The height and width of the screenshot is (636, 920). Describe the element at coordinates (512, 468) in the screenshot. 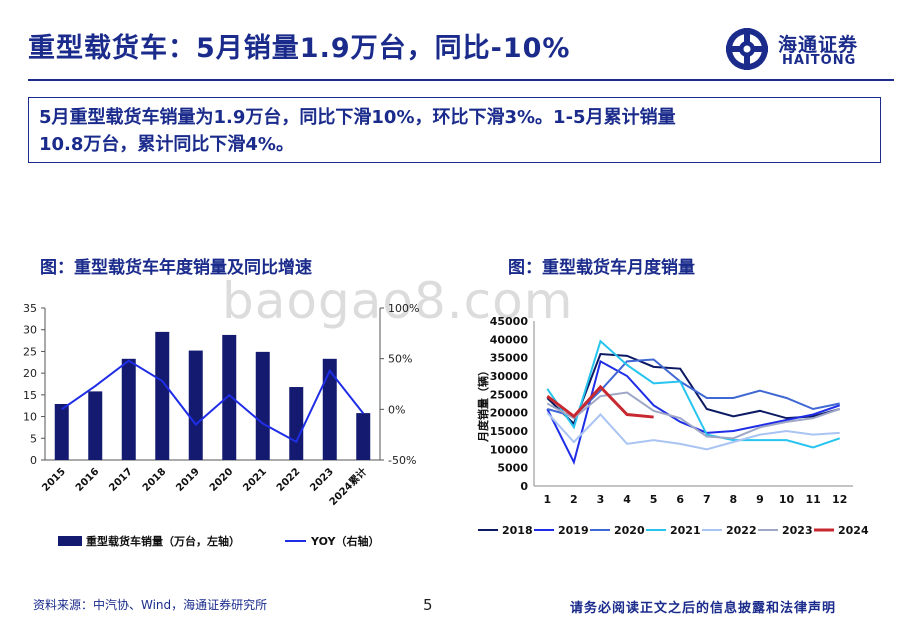

I see `y-axis-tick-label: 5000` at that location.